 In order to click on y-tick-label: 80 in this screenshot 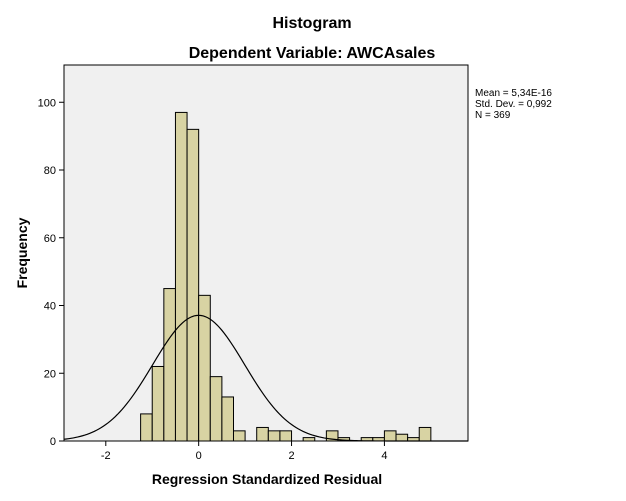, I will do `click(50, 171)`.